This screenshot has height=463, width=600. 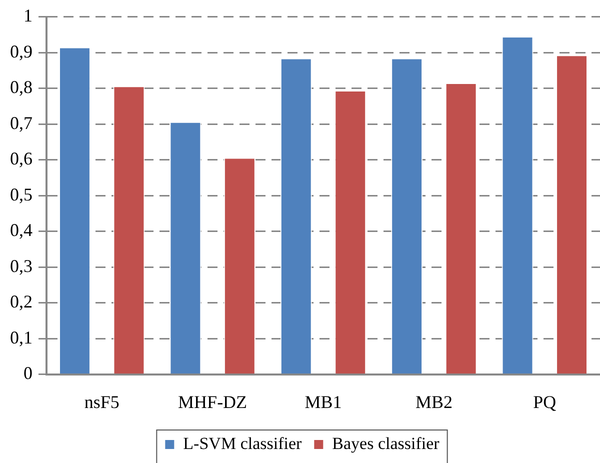 I want to click on y-tick-label: 0,8, so click(x=21, y=87).